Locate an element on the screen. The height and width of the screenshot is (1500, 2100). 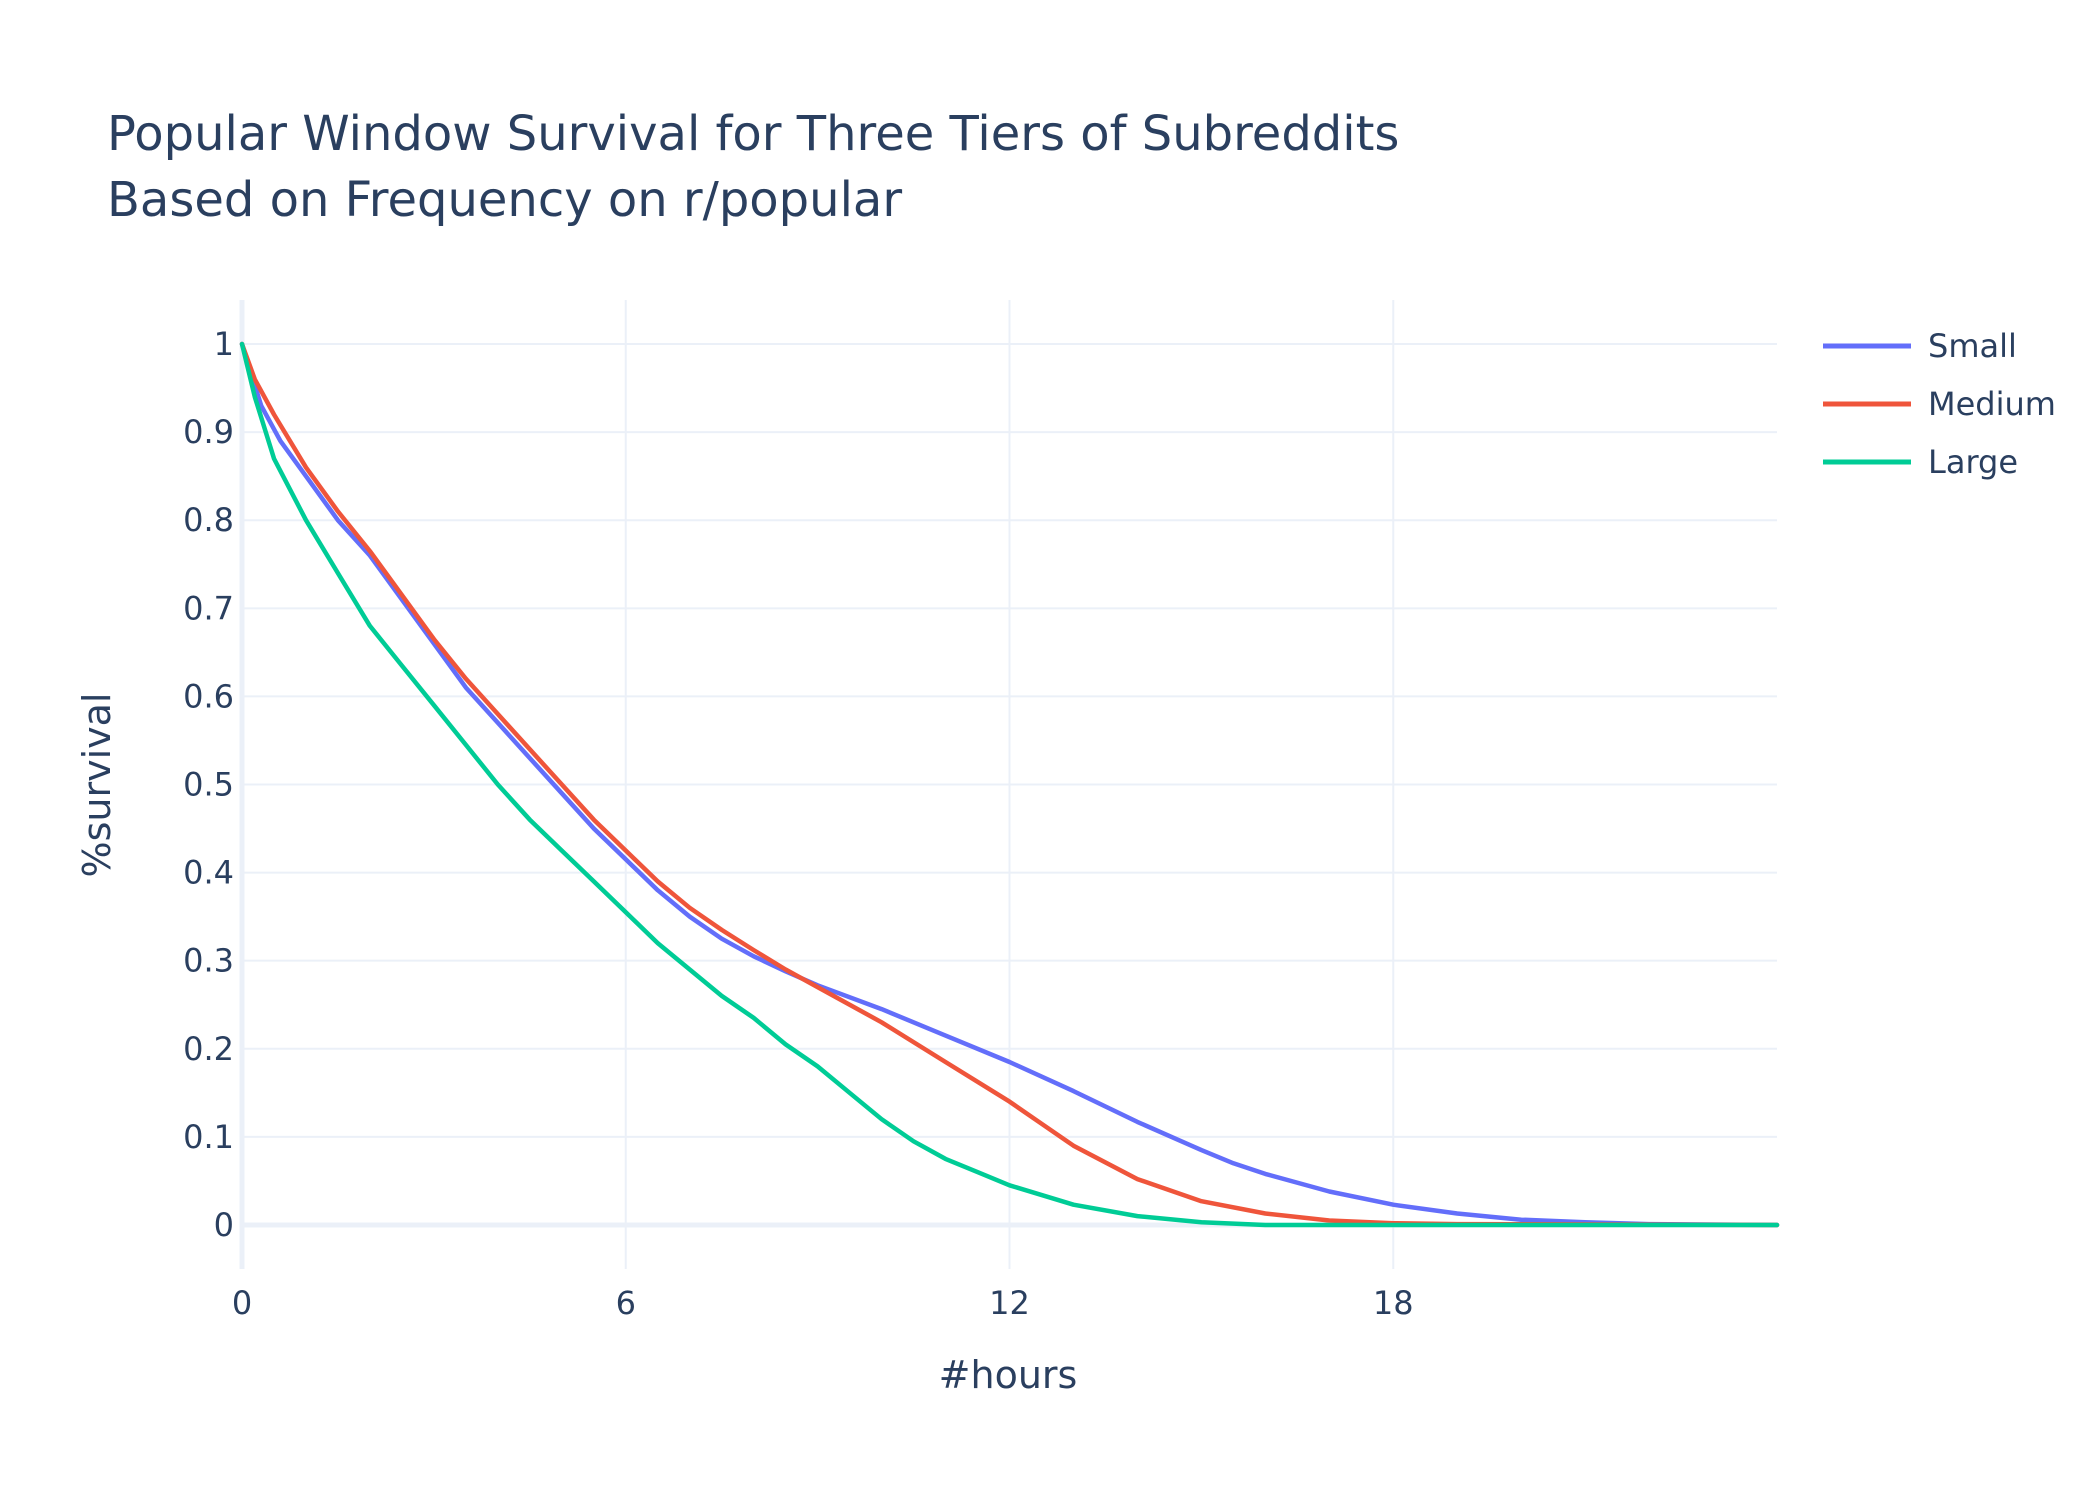
legend-label-small: Small is located at coordinates (1972, 346).